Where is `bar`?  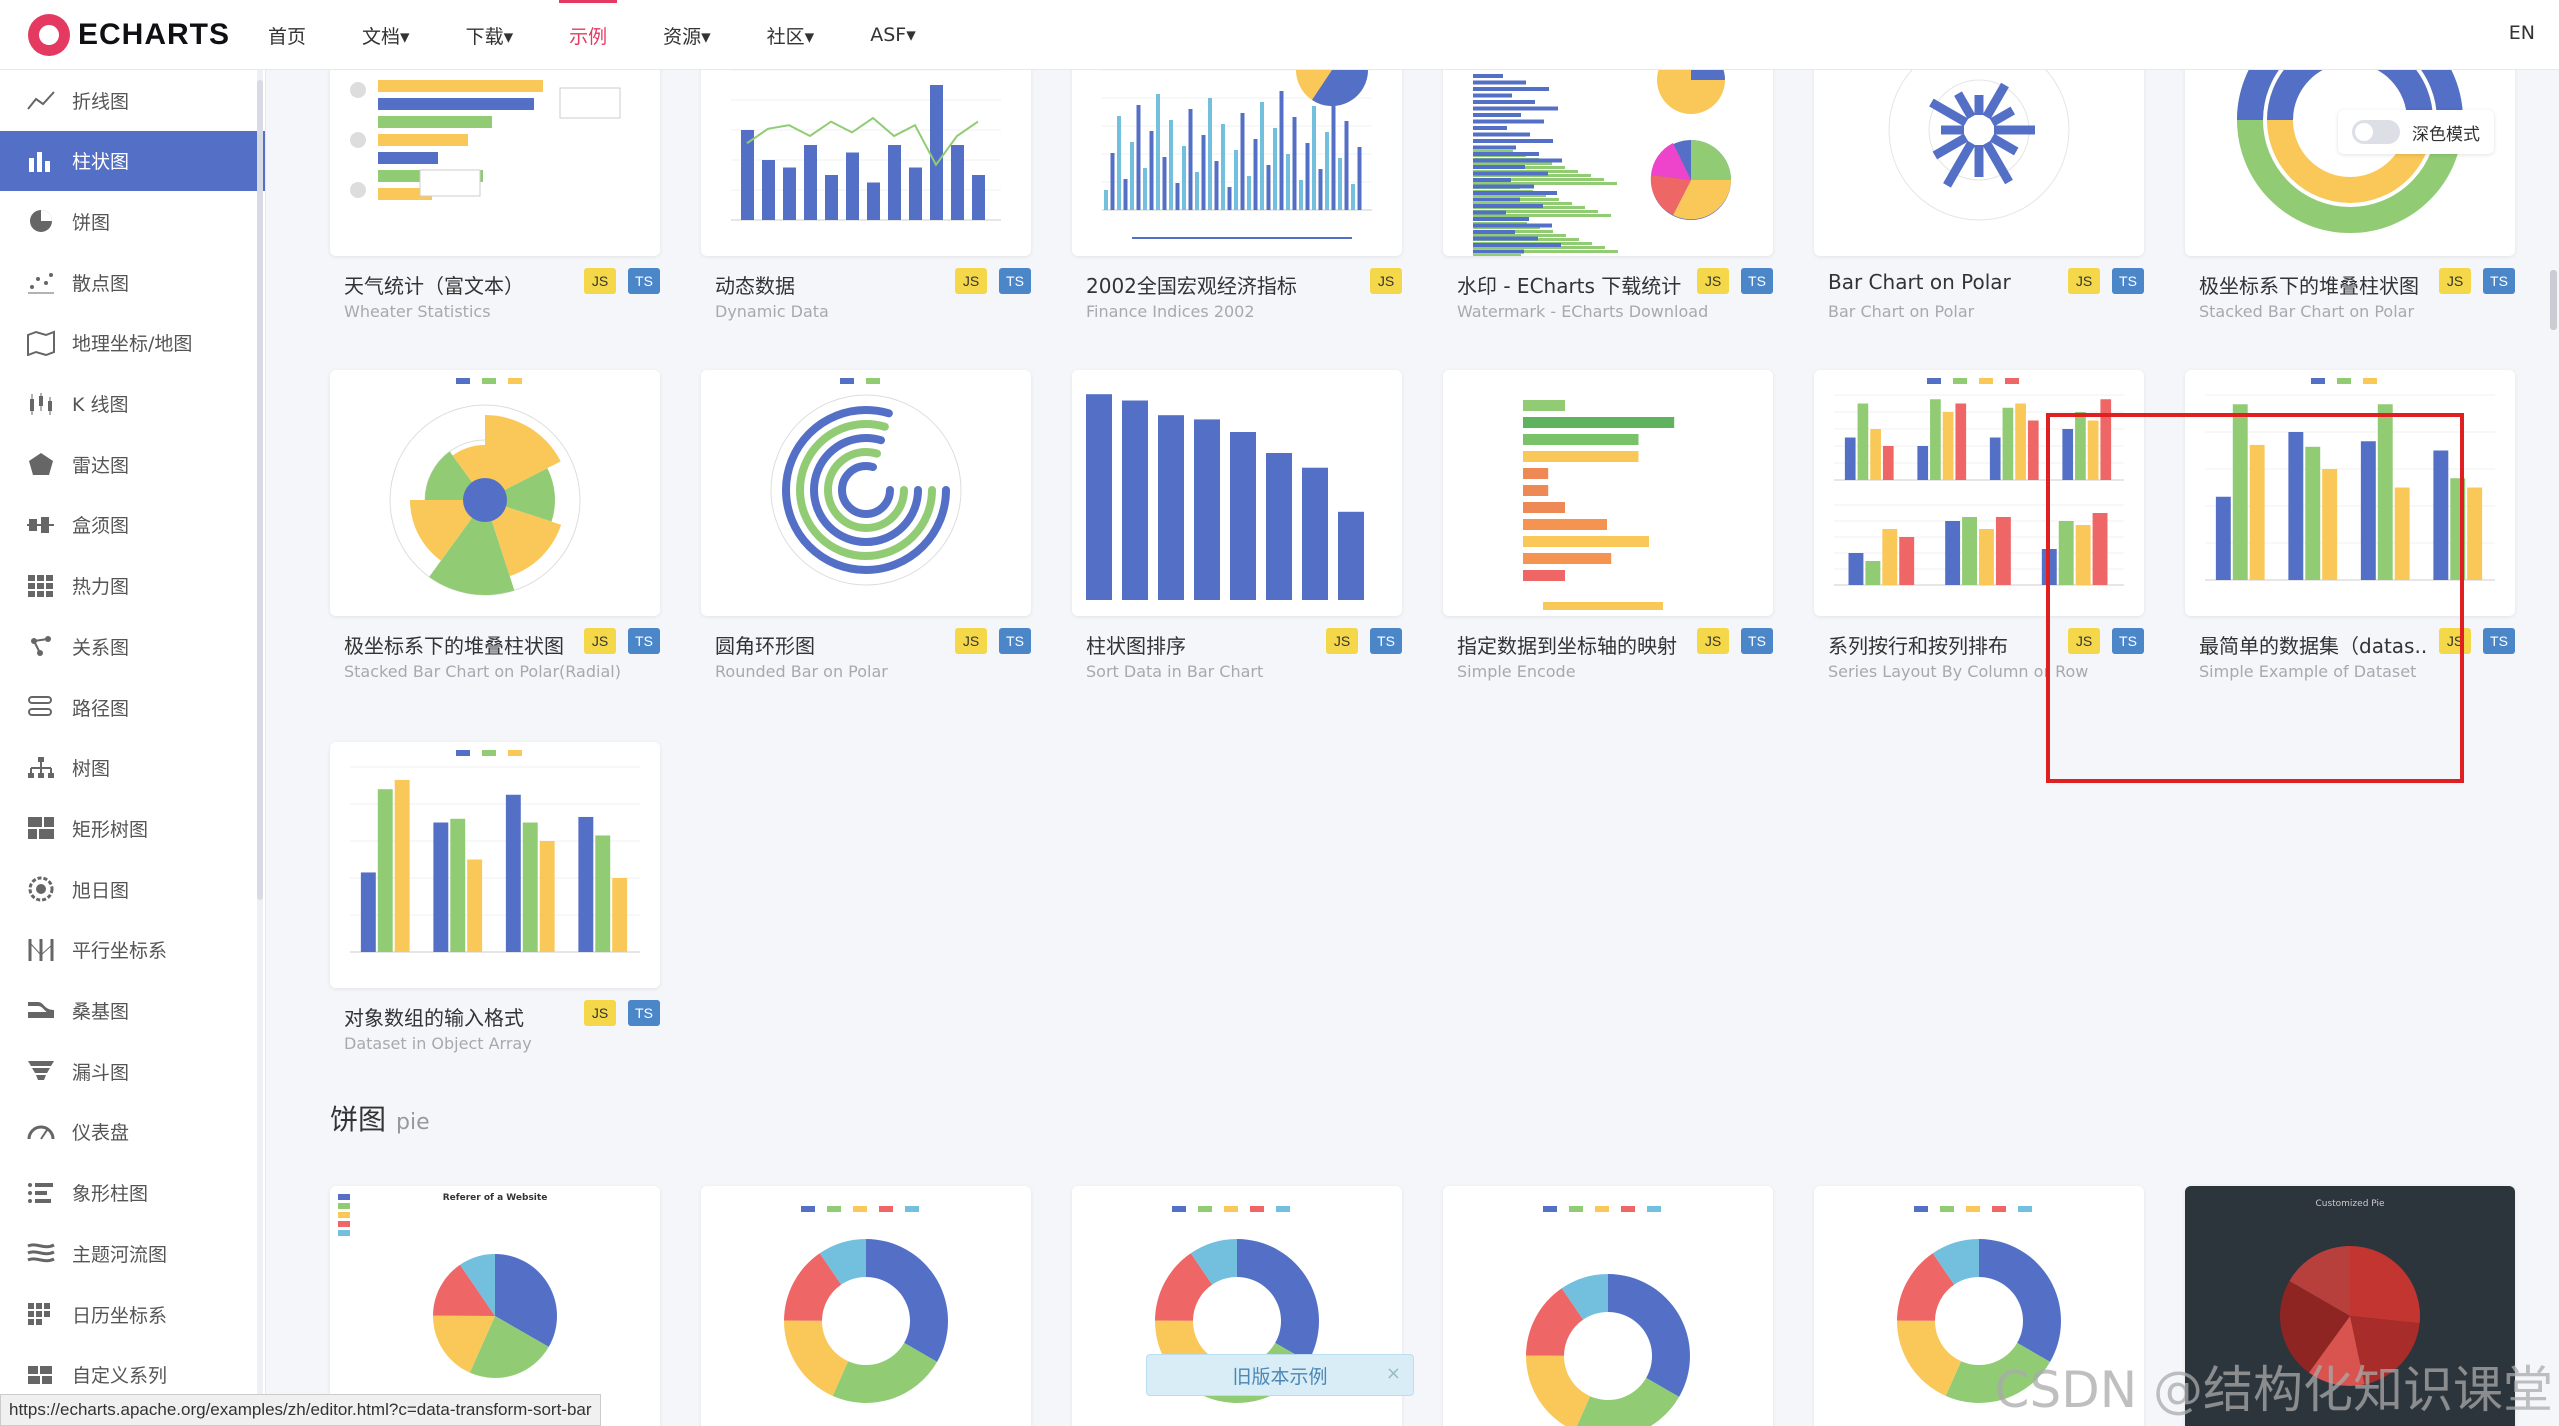
bar is located at coordinates (1327, 171).